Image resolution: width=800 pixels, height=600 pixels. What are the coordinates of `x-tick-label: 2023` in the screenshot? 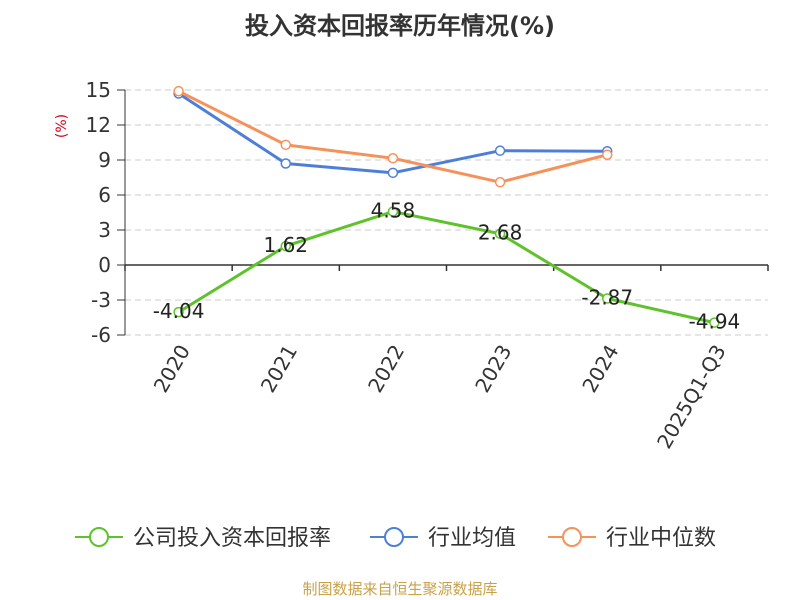 It's located at (493, 369).